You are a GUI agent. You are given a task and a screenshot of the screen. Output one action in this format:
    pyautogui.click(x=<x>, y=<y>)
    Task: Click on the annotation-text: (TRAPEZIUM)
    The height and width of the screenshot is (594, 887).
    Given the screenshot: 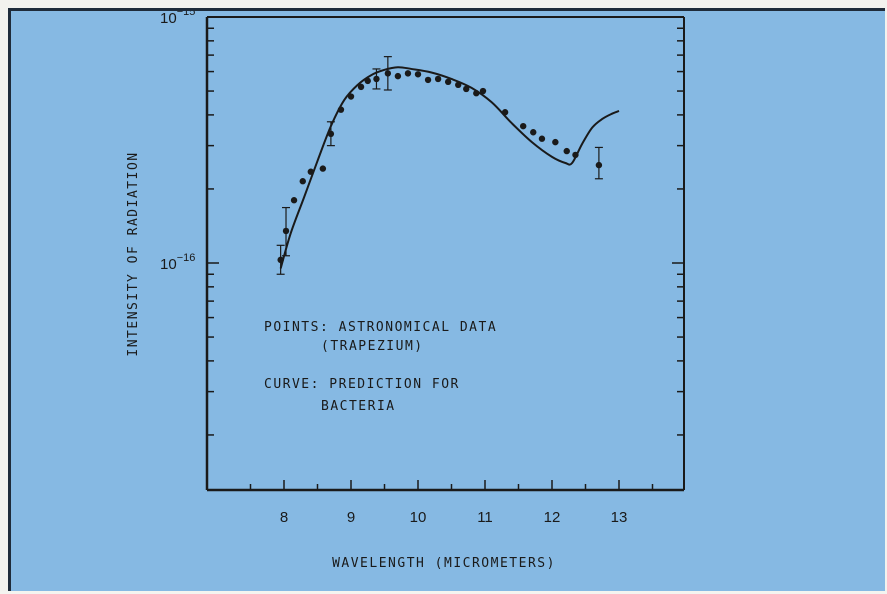 What is the action you would take?
    pyautogui.click(x=372, y=346)
    